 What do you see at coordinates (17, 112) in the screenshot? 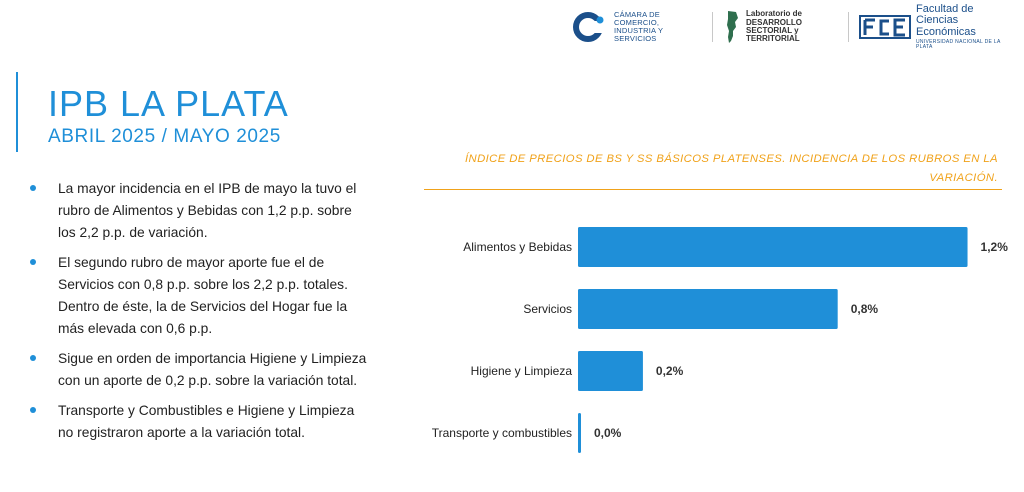
I see `title-accent-bar` at bounding box center [17, 112].